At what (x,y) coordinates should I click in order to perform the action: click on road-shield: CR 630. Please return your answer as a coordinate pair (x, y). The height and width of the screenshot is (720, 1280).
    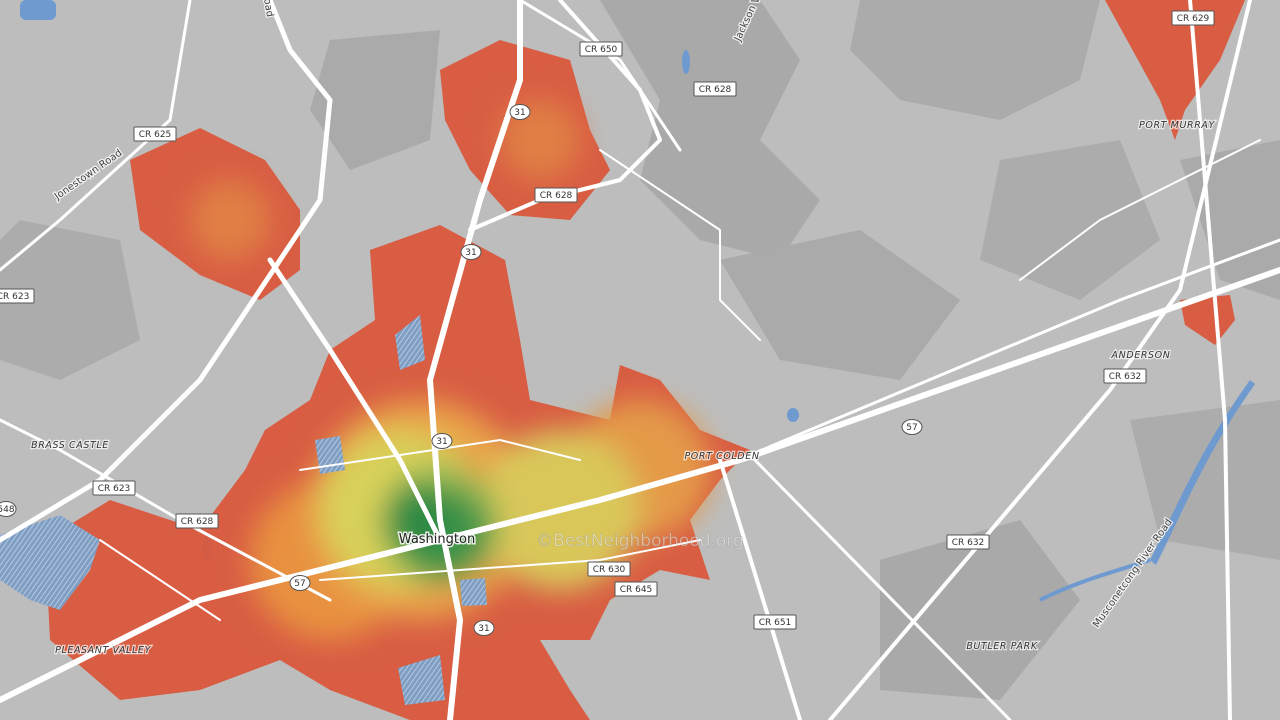
    Looking at the image, I should click on (609, 569).